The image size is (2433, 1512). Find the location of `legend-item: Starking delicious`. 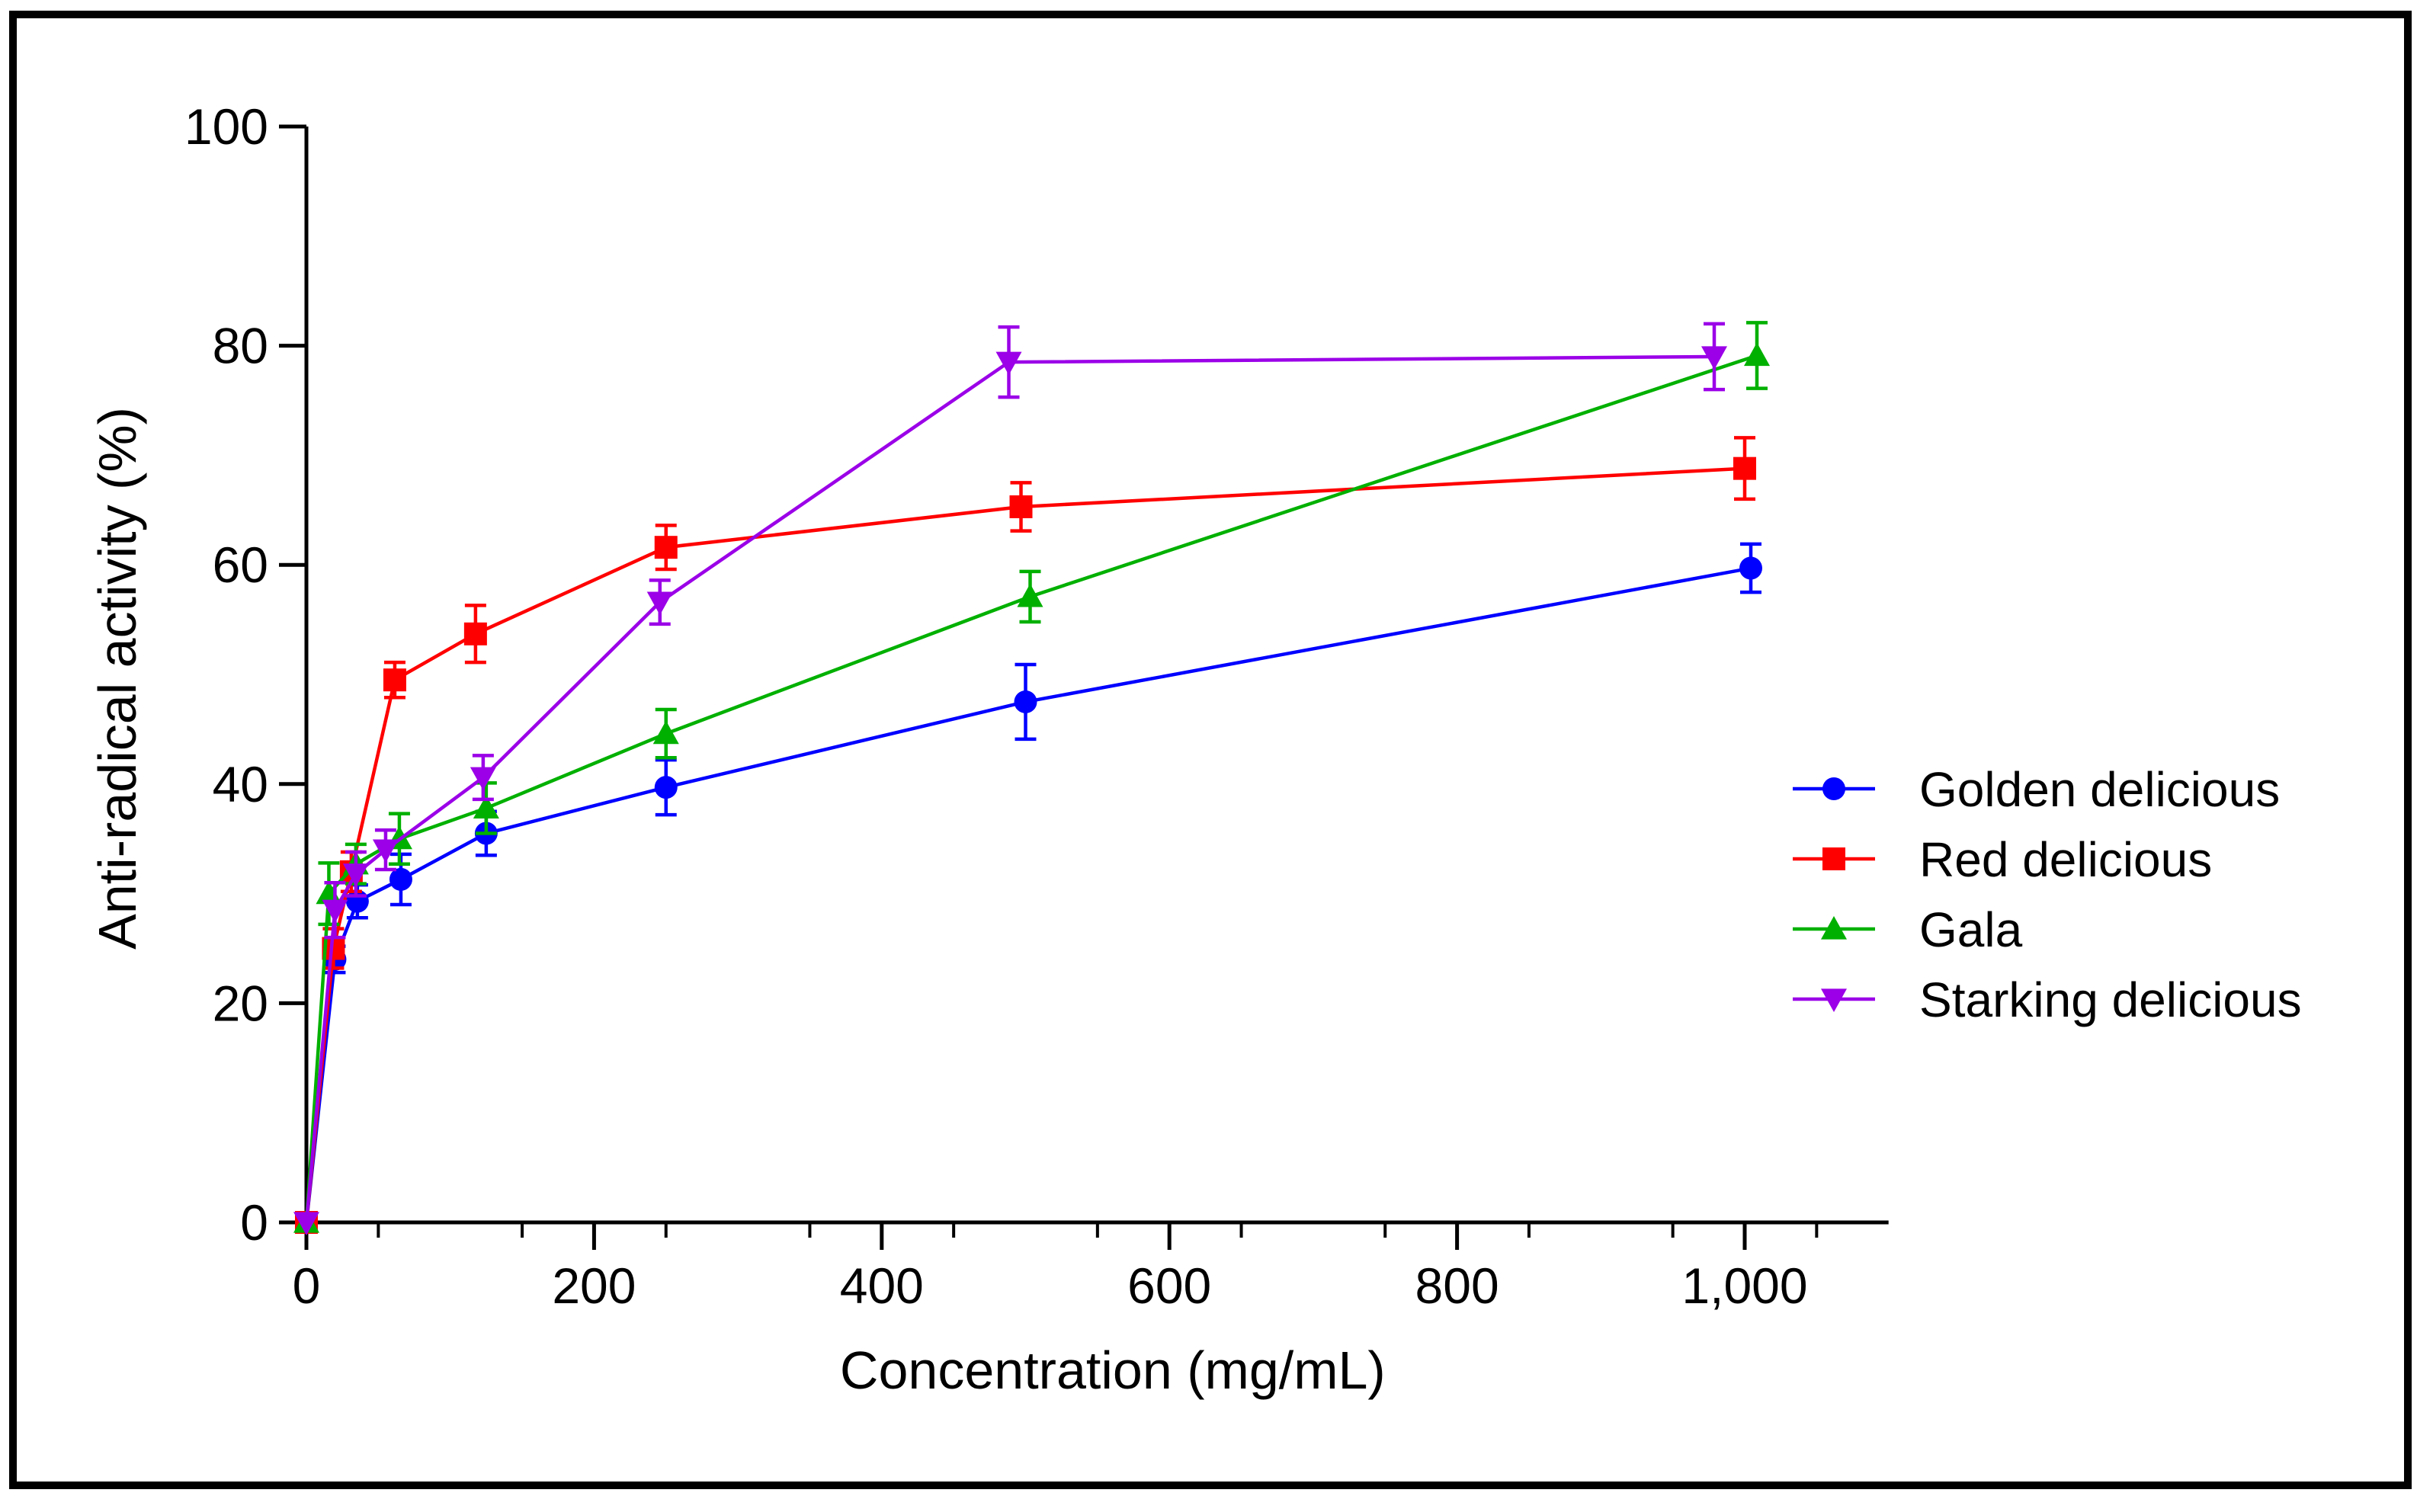

legend-item: Starking delicious is located at coordinates (2047, 999).